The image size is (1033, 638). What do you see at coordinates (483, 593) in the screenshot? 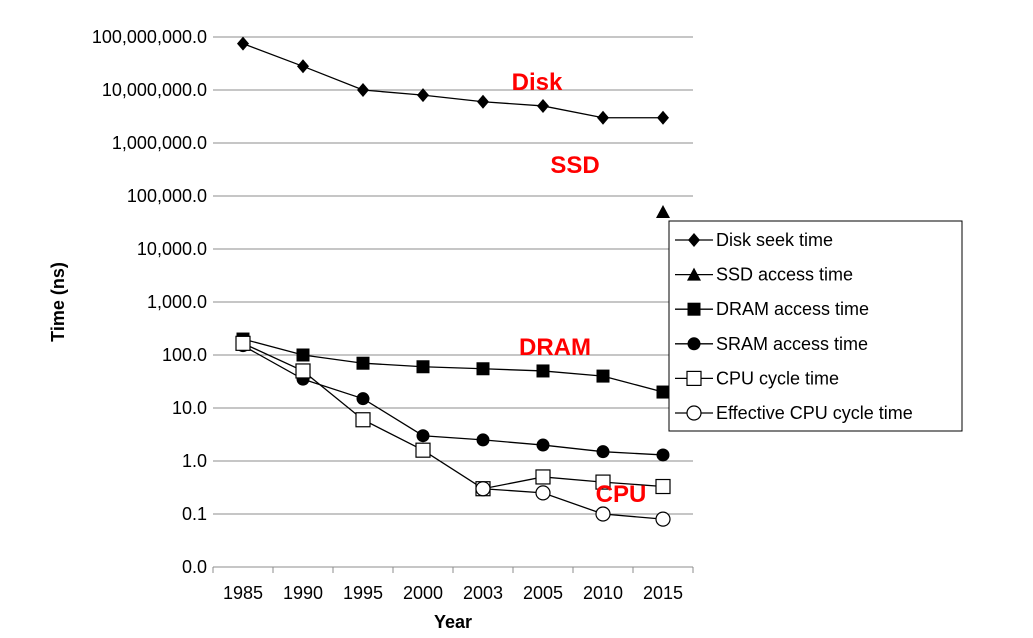
I see `x-tick-label: 2003` at bounding box center [483, 593].